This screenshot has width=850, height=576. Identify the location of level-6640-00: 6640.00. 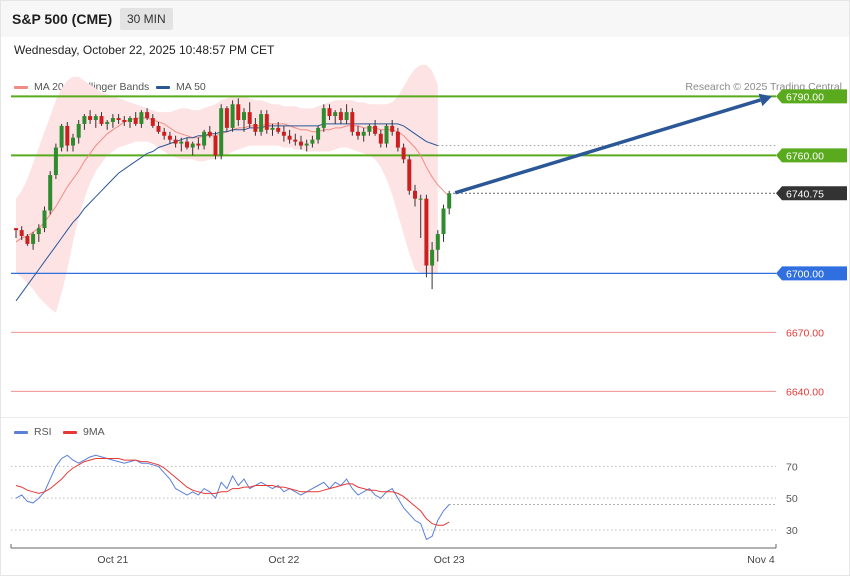
(417, 392).